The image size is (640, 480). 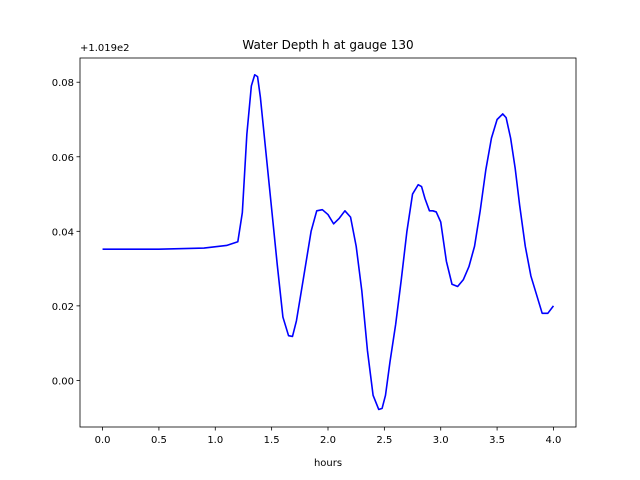 What do you see at coordinates (63, 158) in the screenshot?
I see `y-tick-label: 0.06` at bounding box center [63, 158].